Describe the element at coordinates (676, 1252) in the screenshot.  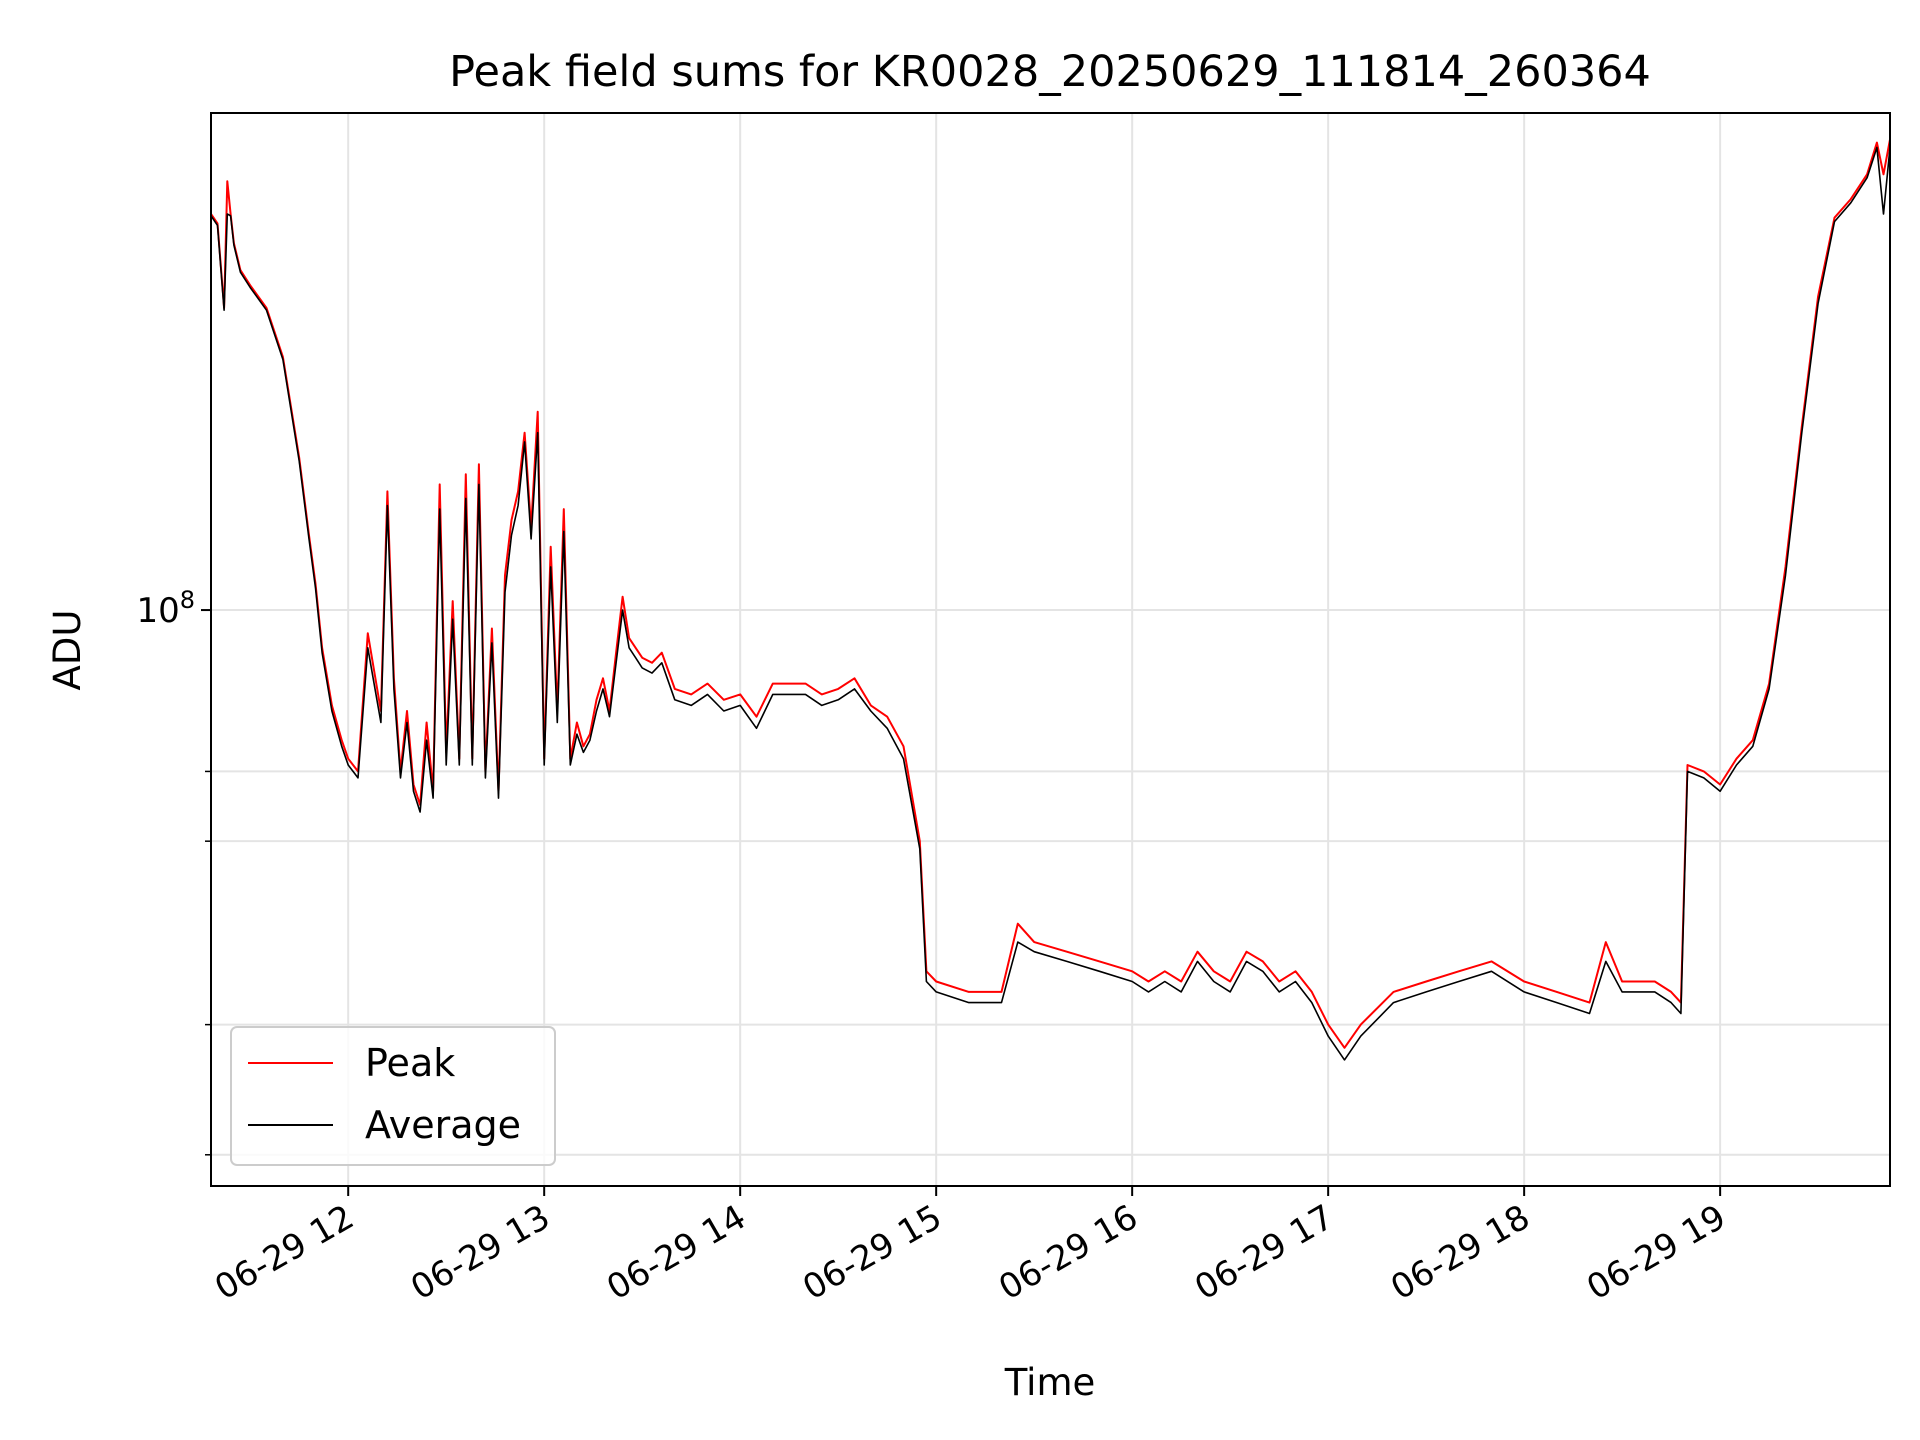
I see `x-tick-label: 06-29 14` at that location.